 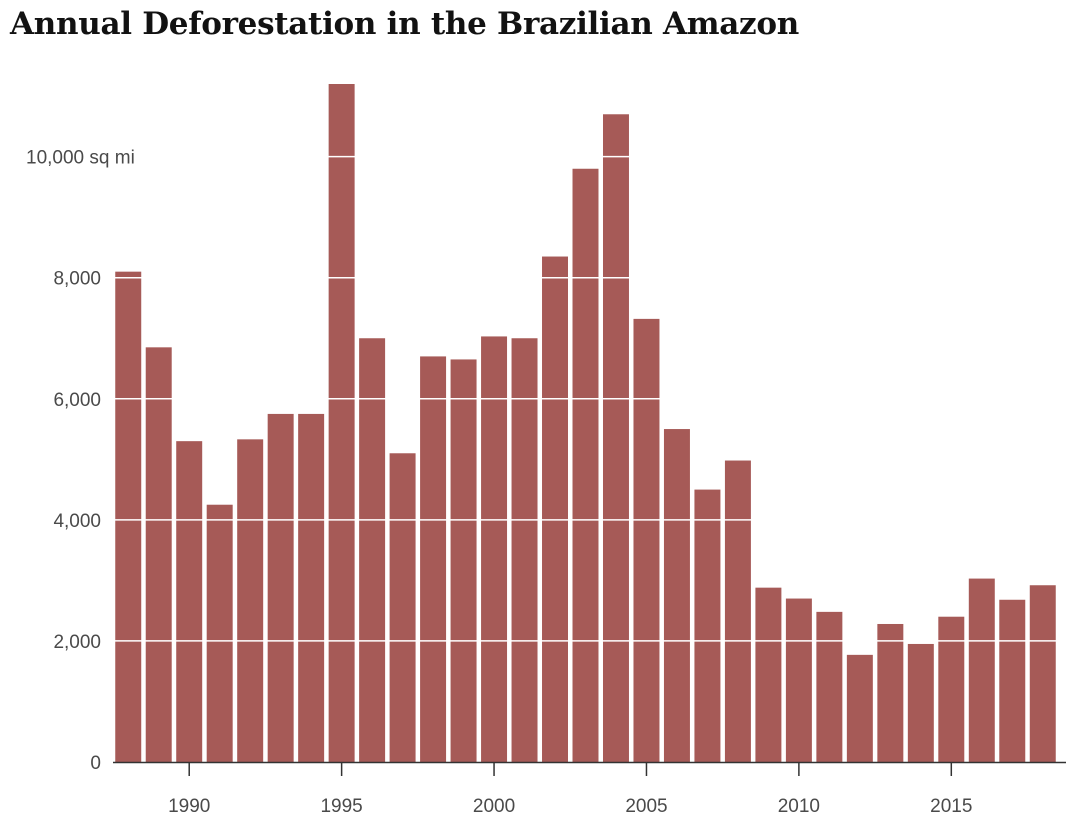 What do you see at coordinates (250, 600) in the screenshot?
I see `bar-1992` at bounding box center [250, 600].